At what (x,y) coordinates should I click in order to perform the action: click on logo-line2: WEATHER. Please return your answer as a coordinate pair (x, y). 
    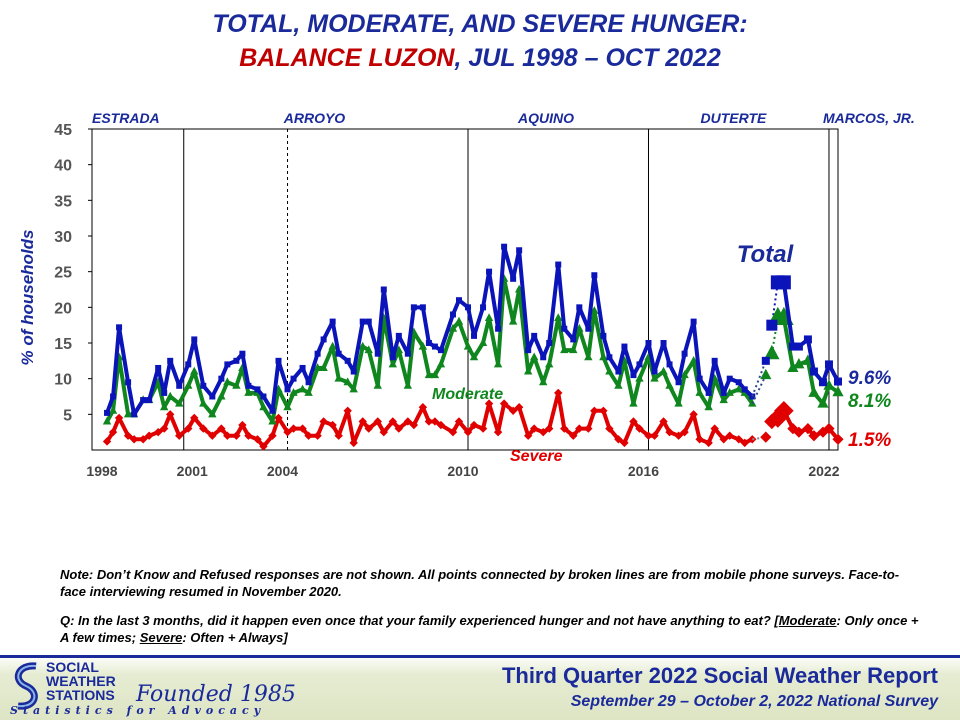
    Looking at the image, I should click on (81, 681).